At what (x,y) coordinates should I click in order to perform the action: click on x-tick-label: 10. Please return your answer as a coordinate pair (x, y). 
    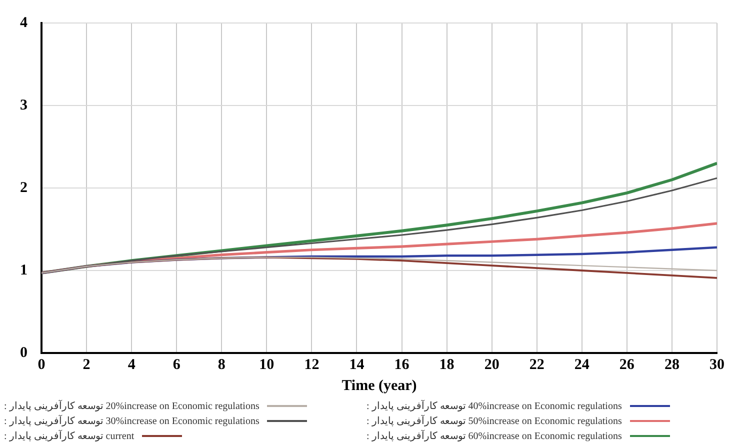
    Looking at the image, I should click on (266, 364).